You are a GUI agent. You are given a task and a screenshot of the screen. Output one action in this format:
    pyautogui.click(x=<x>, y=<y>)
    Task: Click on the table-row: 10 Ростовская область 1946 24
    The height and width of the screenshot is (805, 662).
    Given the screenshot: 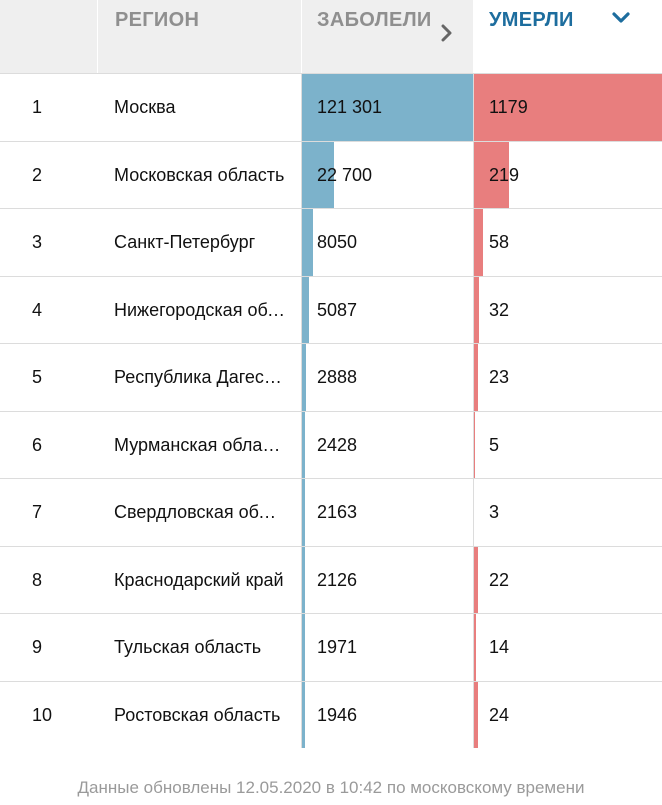 What is the action you would take?
    pyautogui.click(x=331, y=714)
    